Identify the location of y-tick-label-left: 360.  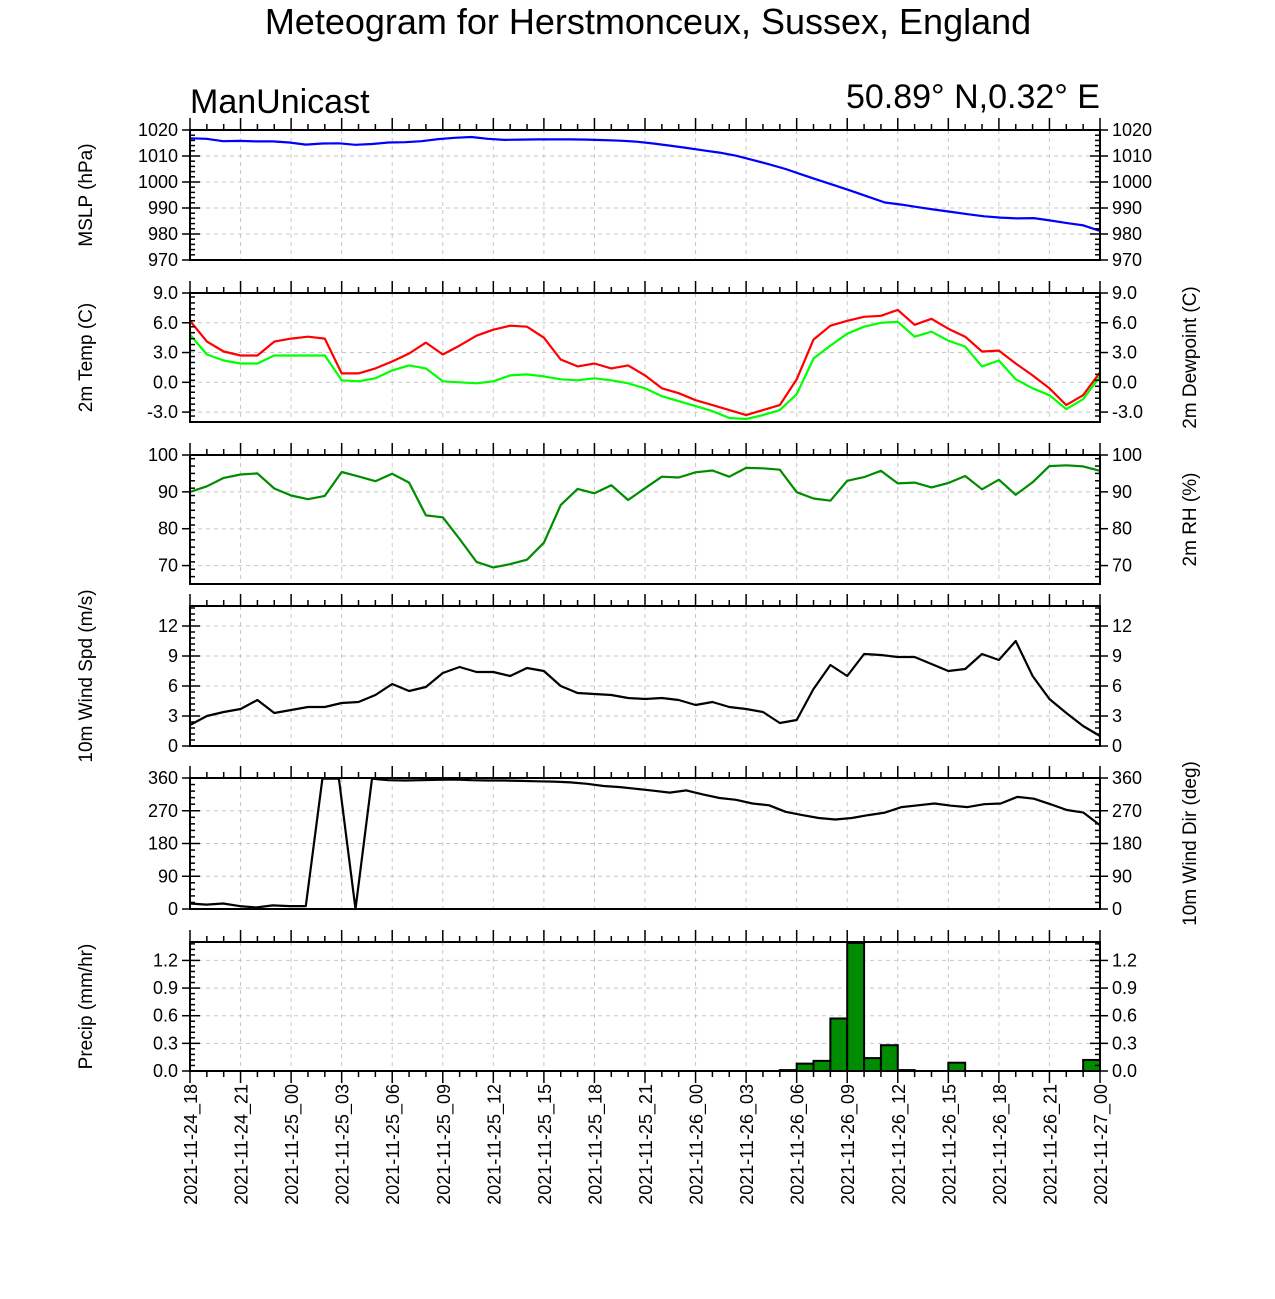
(163, 778).